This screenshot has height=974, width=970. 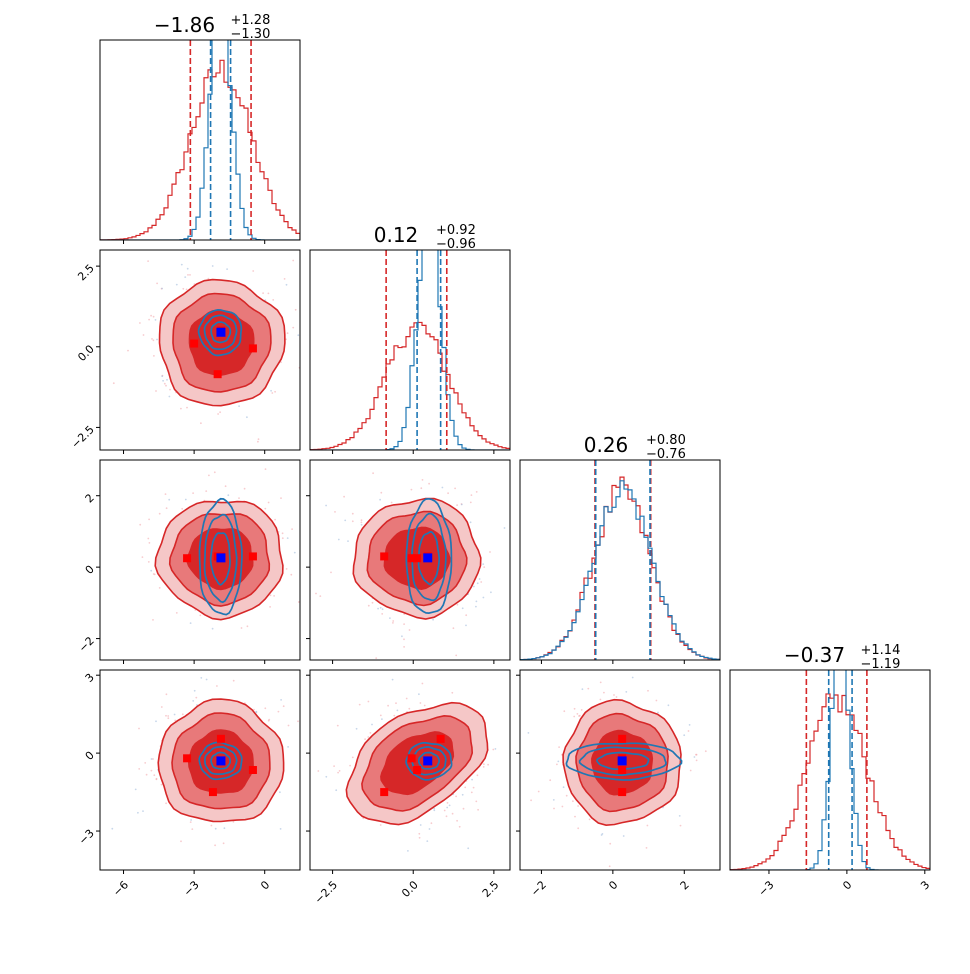 I want to click on red-contour-inner, so click(x=417, y=763).